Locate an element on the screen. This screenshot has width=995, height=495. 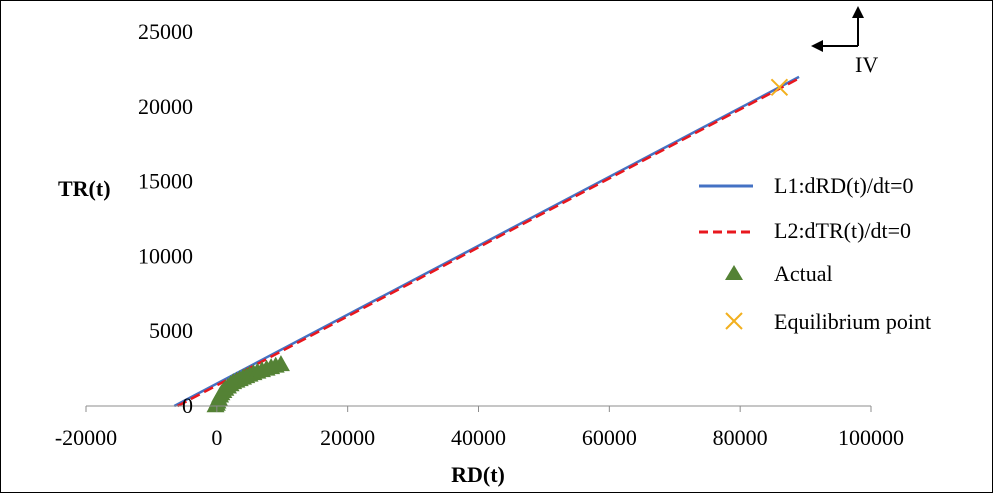
y-tick-label: 10000 is located at coordinates (165, 255).